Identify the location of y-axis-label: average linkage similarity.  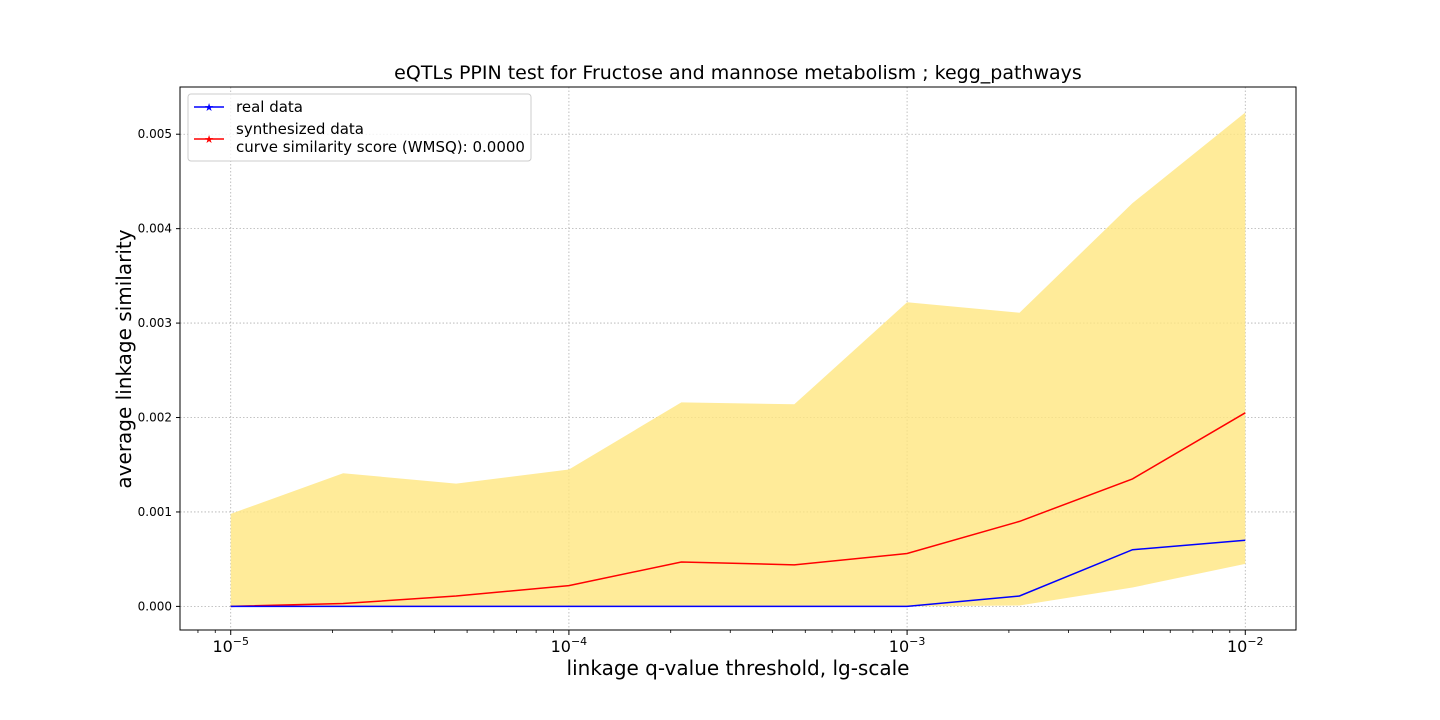
(124, 358).